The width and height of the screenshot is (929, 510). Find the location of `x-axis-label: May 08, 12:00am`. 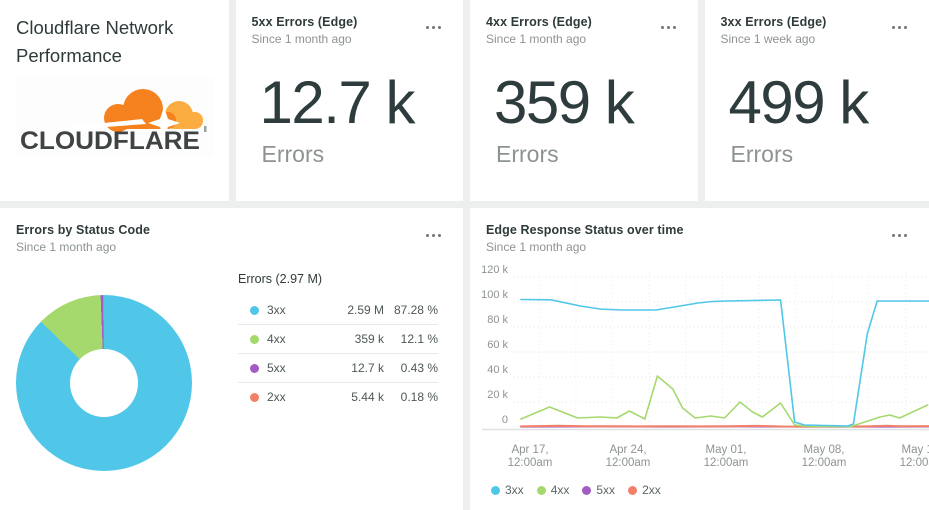

x-axis-label: May 08, 12:00am is located at coordinates (824, 456).